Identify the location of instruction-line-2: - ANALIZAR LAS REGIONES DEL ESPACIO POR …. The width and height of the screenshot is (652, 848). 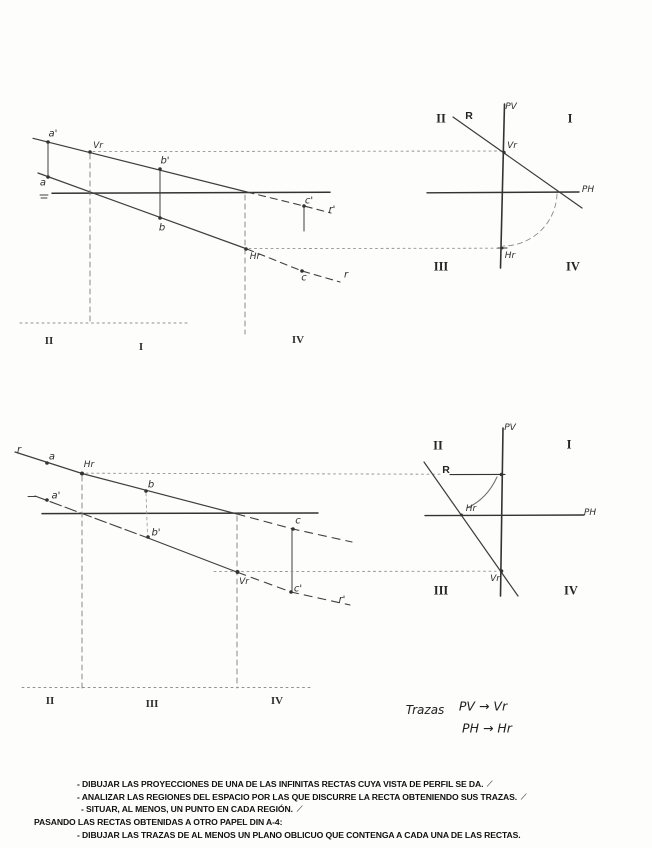
(326, 797).